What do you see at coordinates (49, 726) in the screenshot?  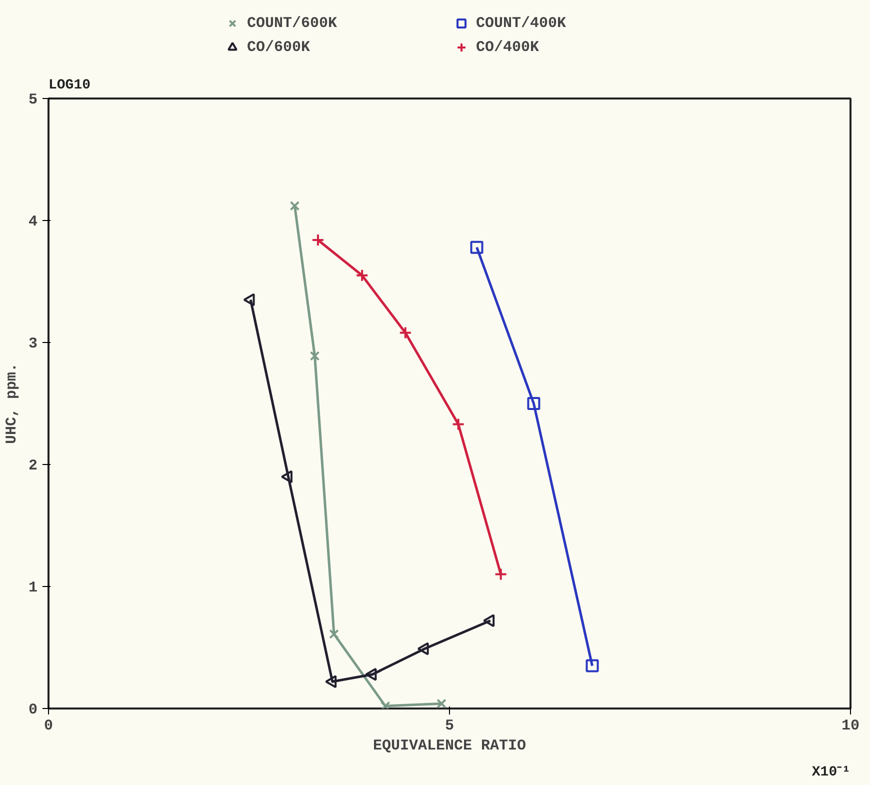 I see `x-tick-label: 0` at bounding box center [49, 726].